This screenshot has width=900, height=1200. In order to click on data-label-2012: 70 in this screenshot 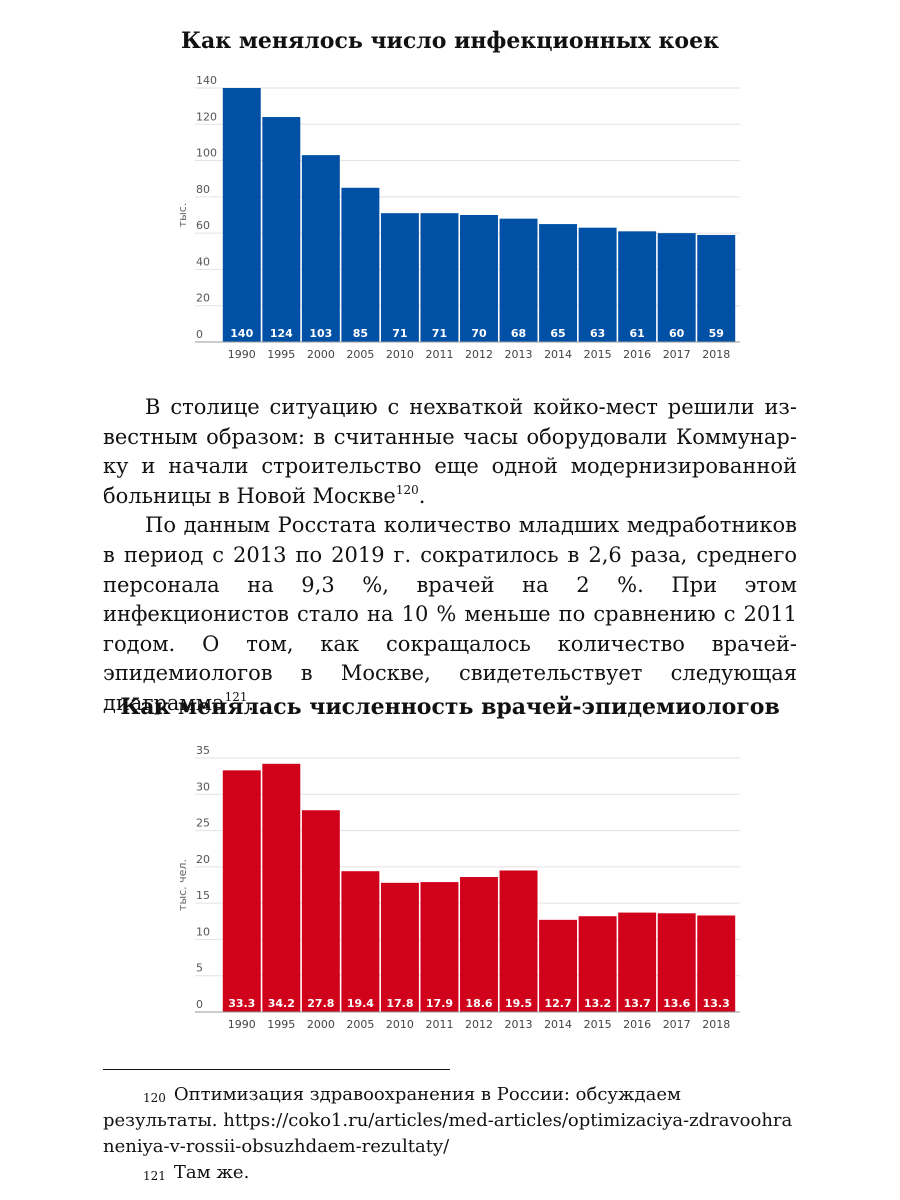, I will do `click(479, 333)`.